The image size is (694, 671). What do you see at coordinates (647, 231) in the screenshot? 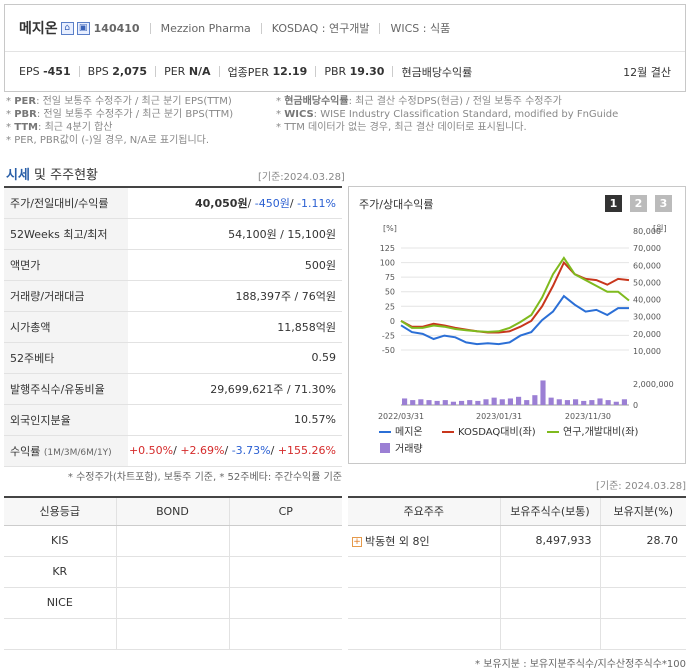
I see `right-tick-label: 80,000` at bounding box center [647, 231].